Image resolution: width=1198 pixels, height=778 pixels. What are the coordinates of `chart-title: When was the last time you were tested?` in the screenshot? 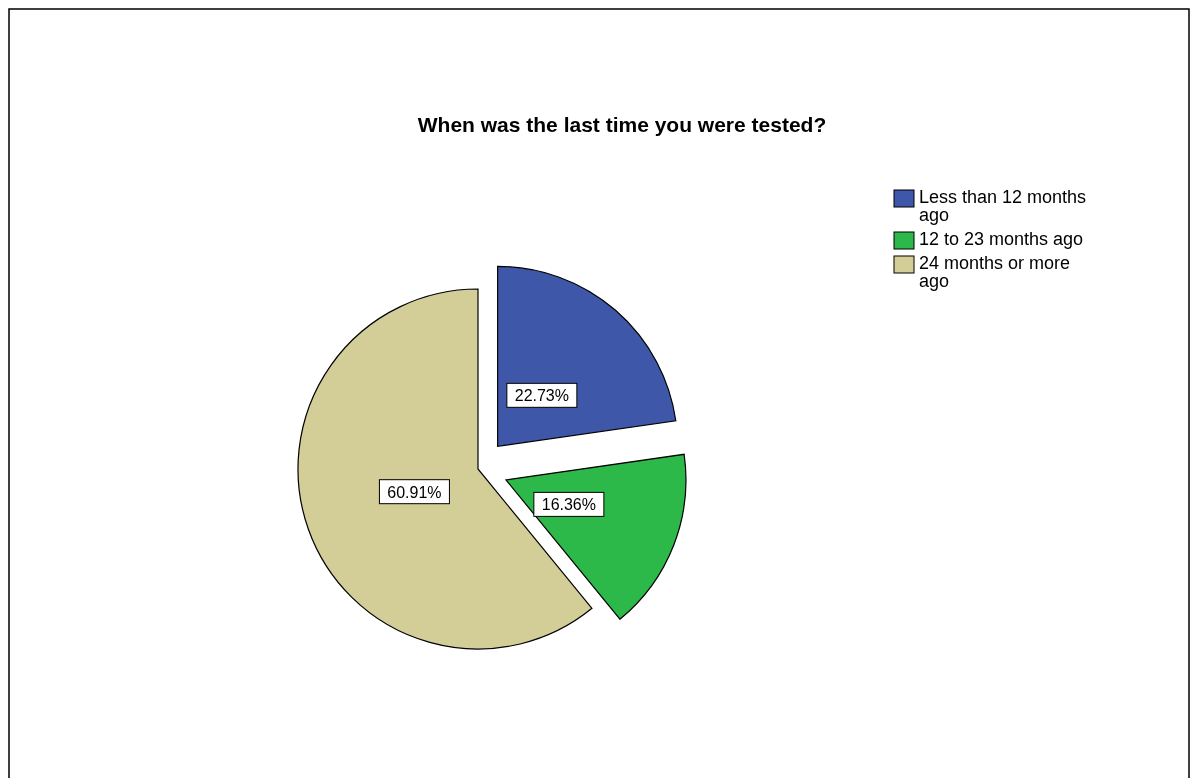 It's located at (622, 124).